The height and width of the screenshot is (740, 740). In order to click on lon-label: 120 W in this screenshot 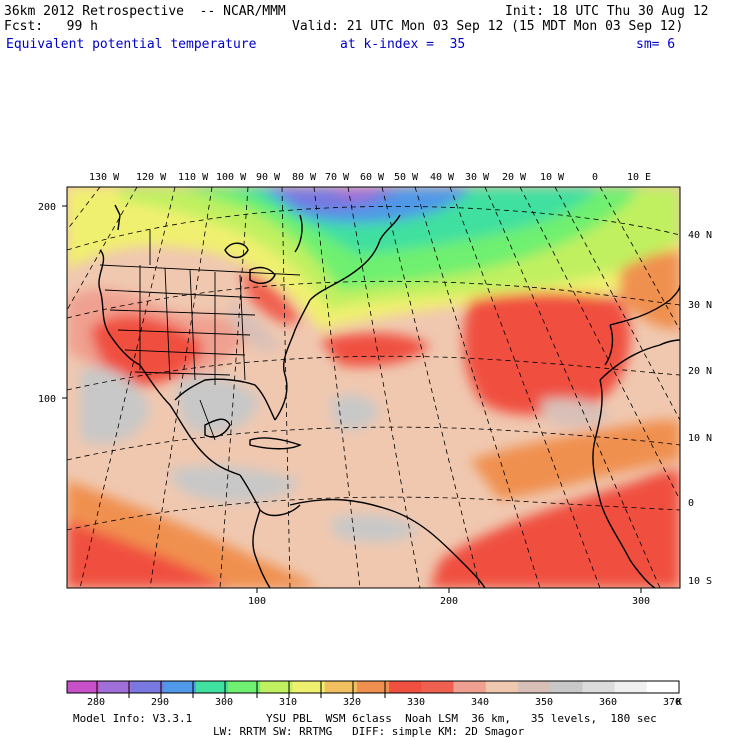, I will do `click(151, 177)`.